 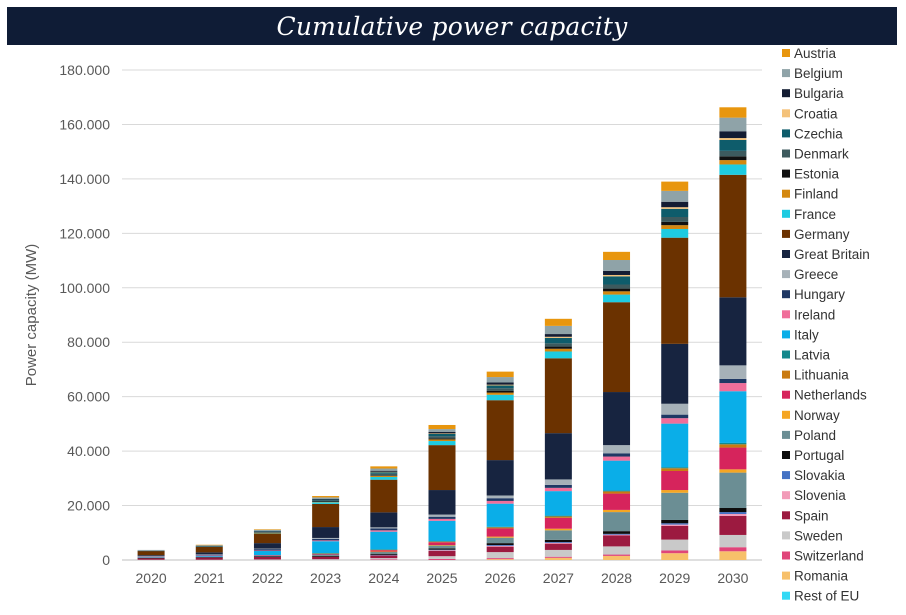 What do you see at coordinates (617, 347) in the screenshot?
I see `bar-segment-germany-2028` at bounding box center [617, 347].